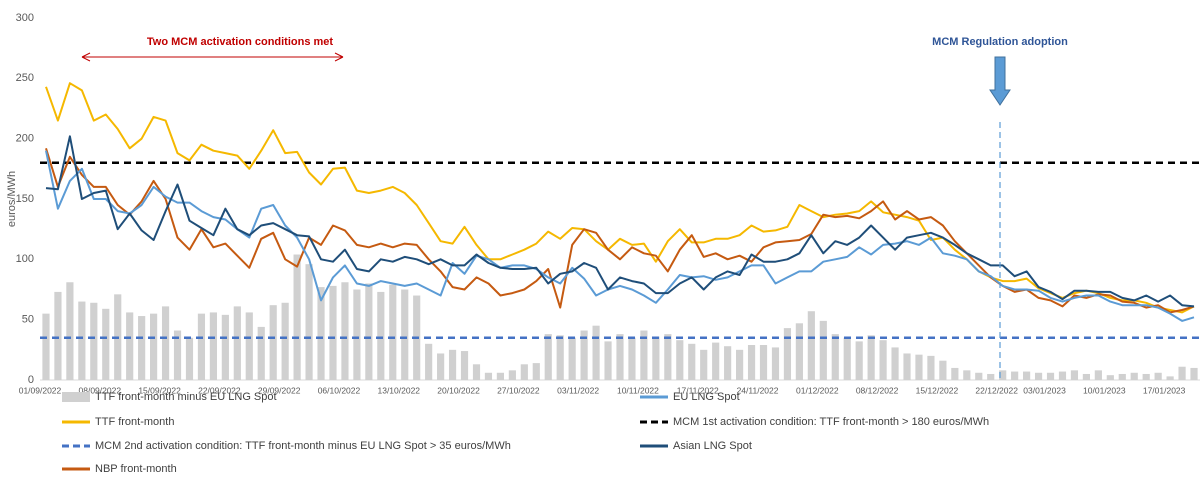  Describe the element at coordinates (578, 390) in the screenshot. I see `x-tick-label: 03/11/2022` at that location.